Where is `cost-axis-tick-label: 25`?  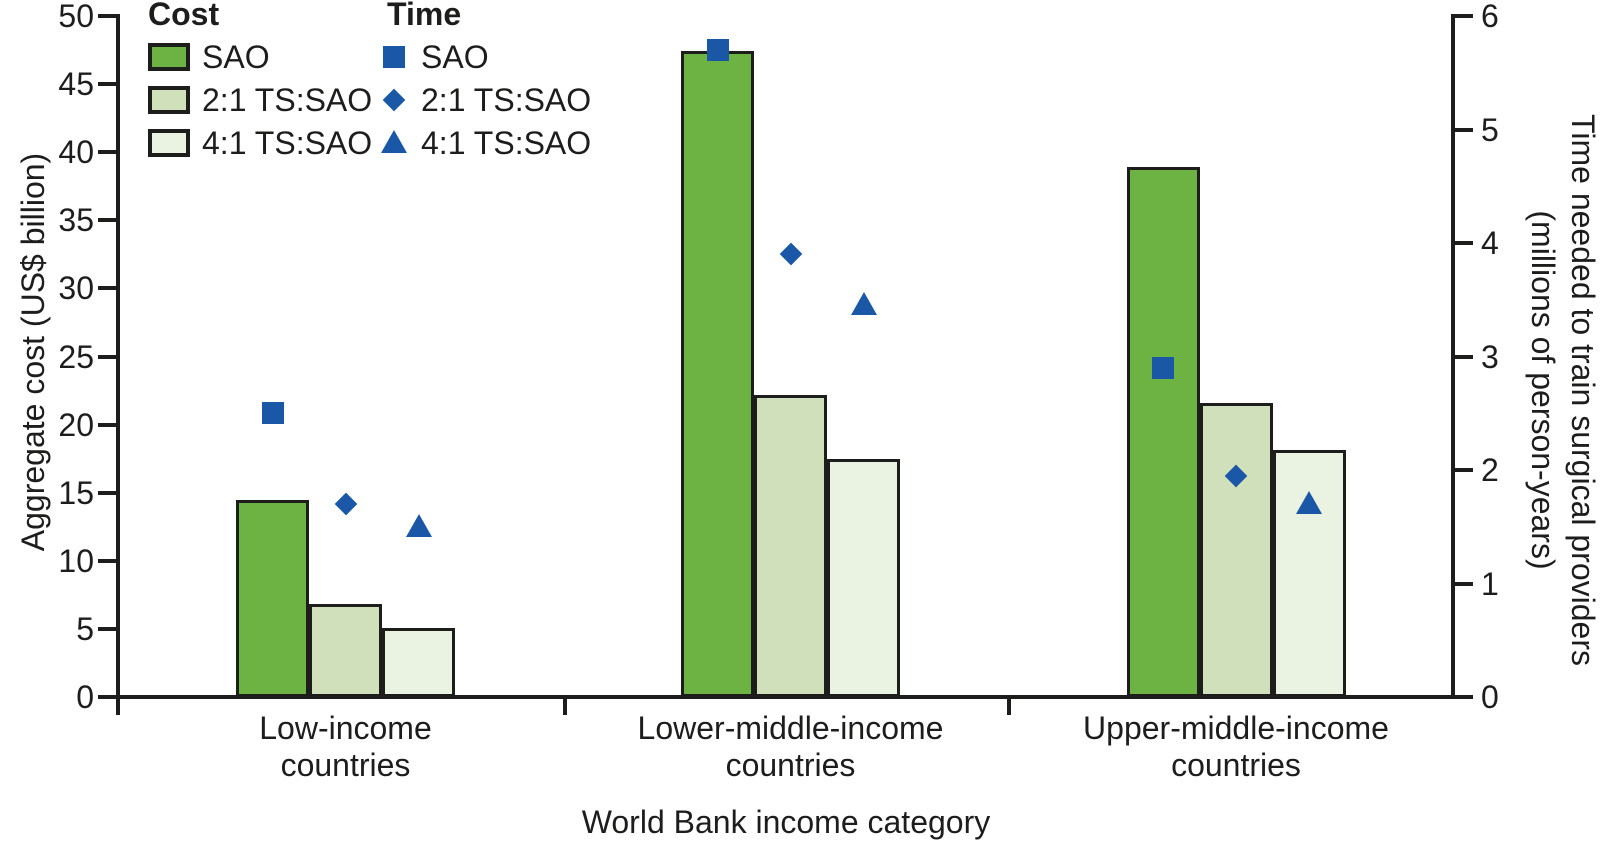
cost-axis-tick-label: 25 is located at coordinates (76, 356).